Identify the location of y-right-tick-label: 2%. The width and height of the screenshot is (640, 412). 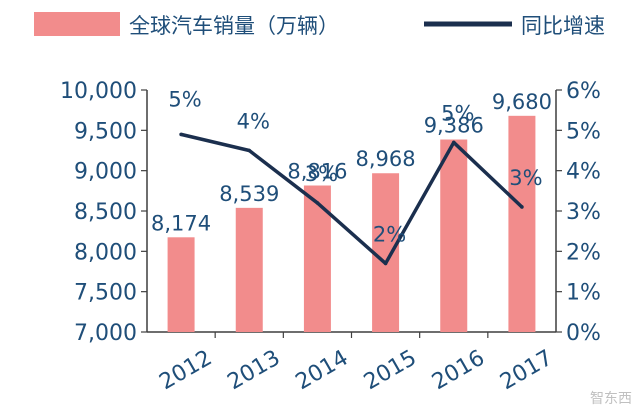
(583, 252).